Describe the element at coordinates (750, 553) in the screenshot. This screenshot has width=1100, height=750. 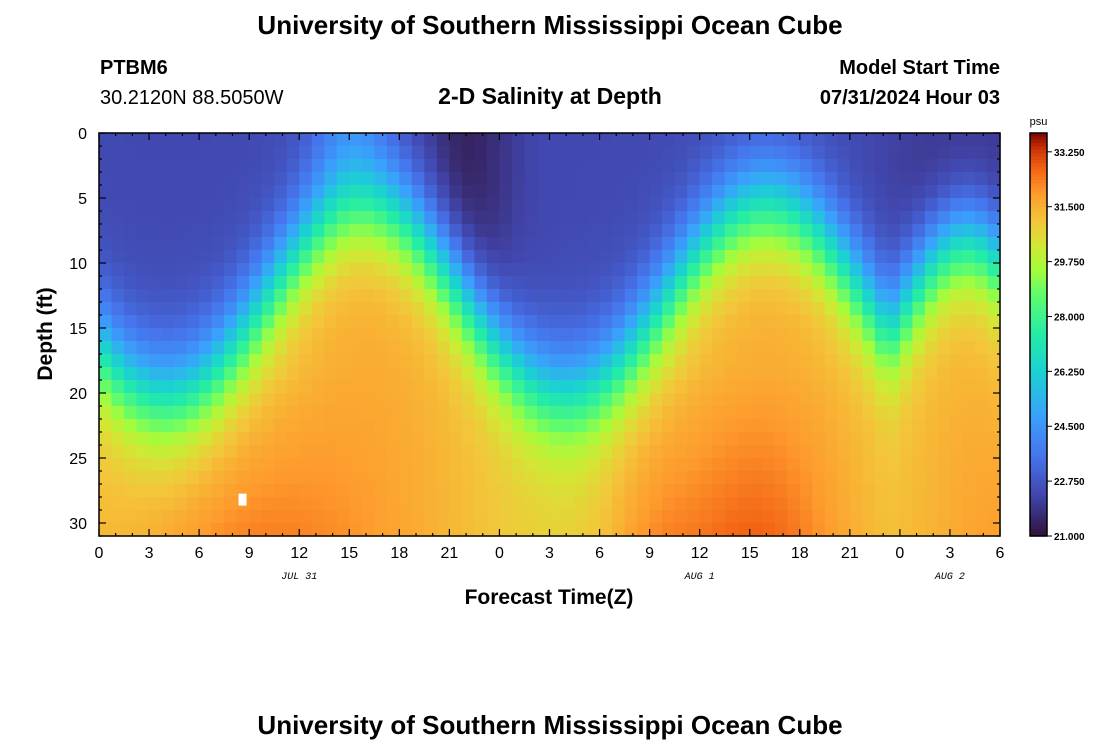
I see `x-tick-label: 15` at that location.